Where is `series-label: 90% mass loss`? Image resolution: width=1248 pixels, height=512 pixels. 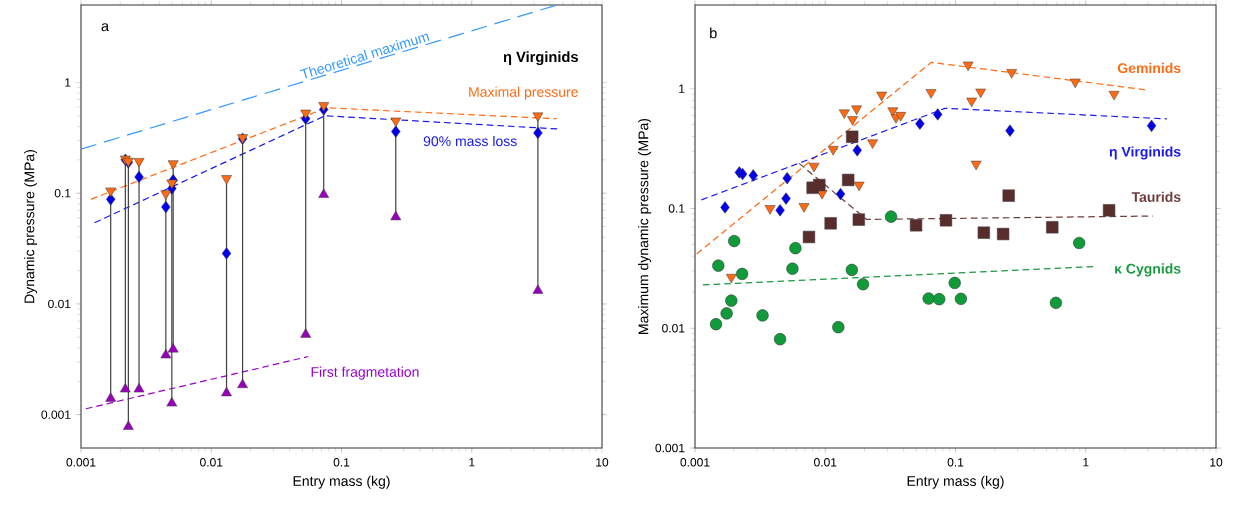 series-label: 90% mass loss is located at coordinates (470, 141).